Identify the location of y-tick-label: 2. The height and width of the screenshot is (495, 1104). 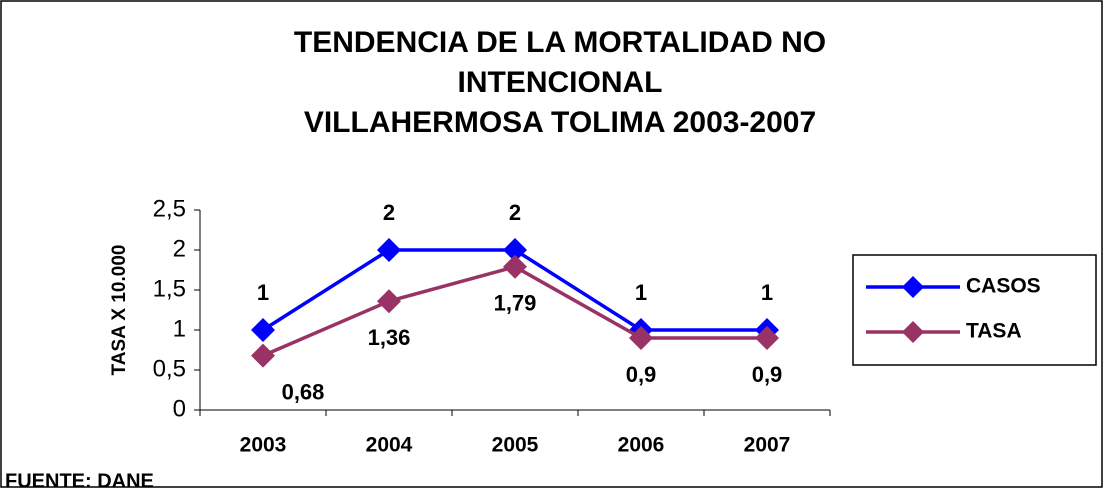
(179, 248).